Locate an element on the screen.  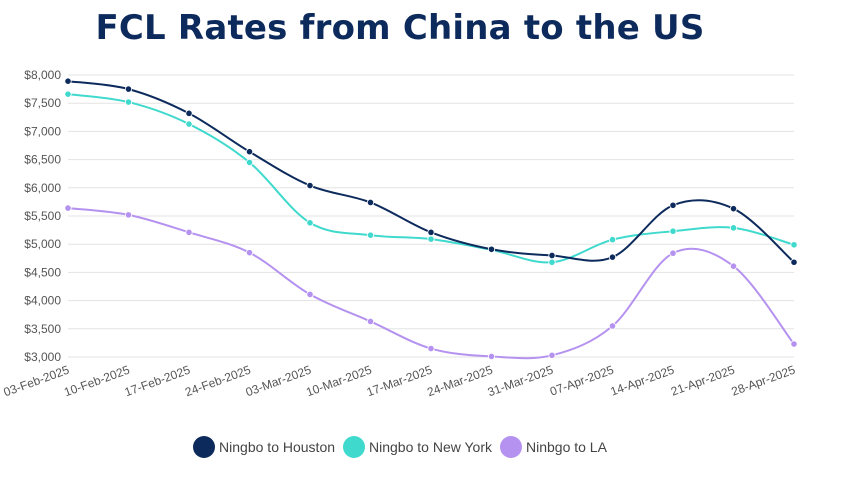
legend-label: Ninbgo to LA is located at coordinates (566, 447).